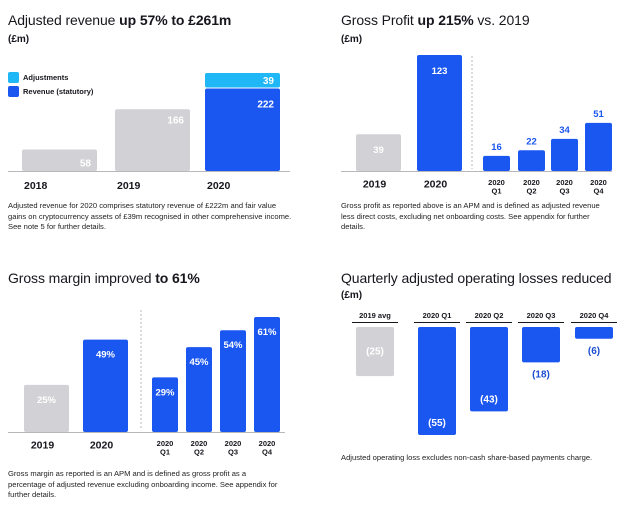 The image size is (637, 505). What do you see at coordinates (106, 355) in the screenshot?
I see `data-label-2020: 49%` at bounding box center [106, 355].